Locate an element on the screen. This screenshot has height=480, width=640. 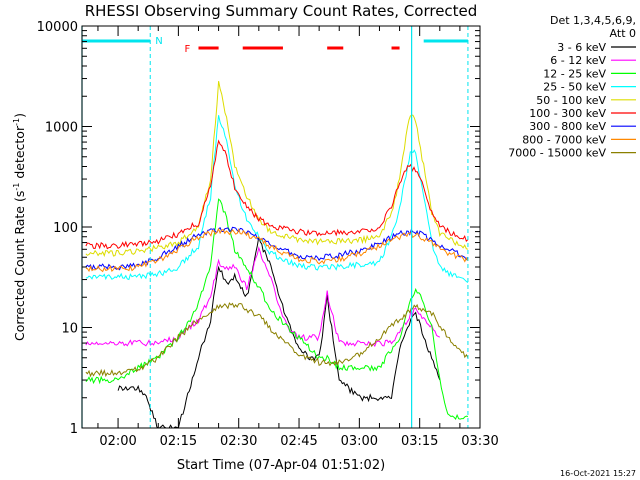
x-tick-label-03:15: 03:15 is located at coordinates (419, 441).